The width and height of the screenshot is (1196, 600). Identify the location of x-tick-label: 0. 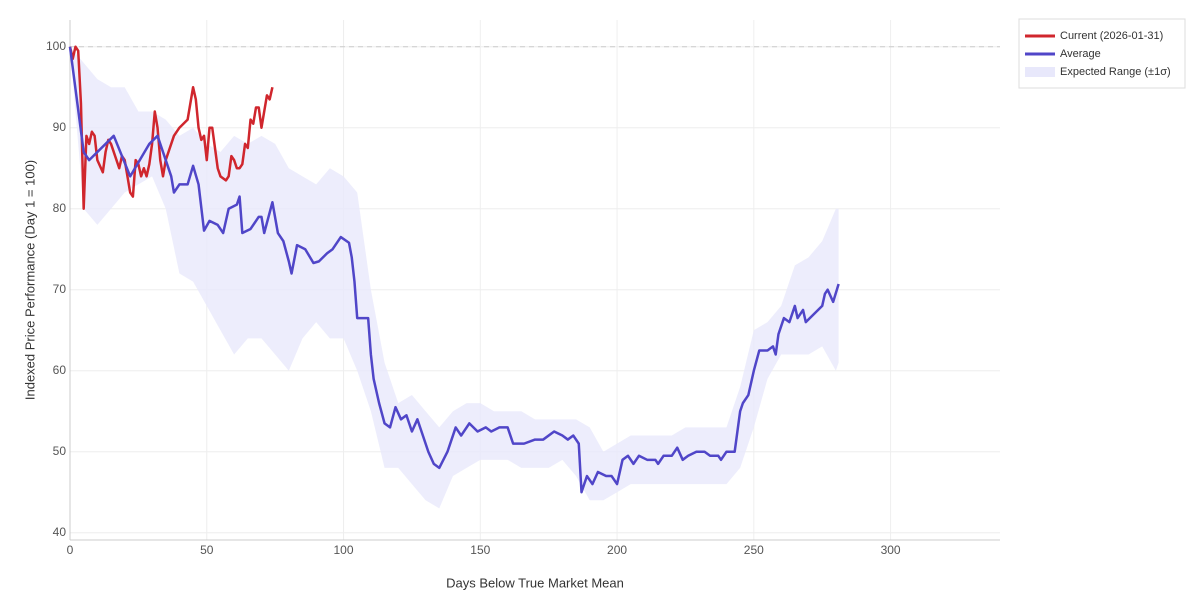
(70, 550).